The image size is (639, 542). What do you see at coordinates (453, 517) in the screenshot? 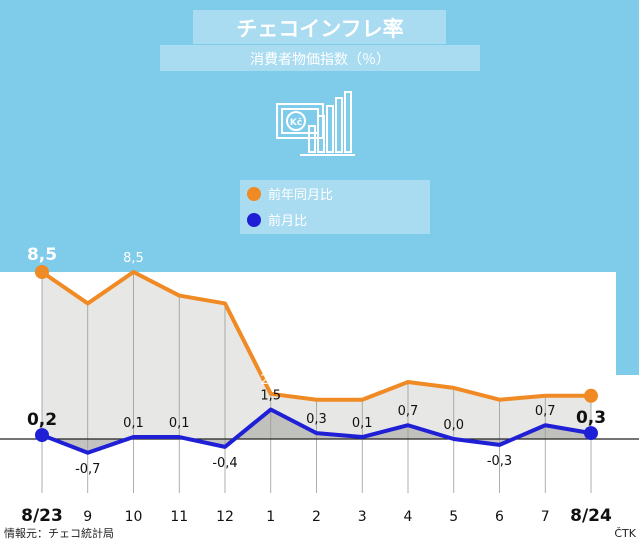
I see `x-tick-label: 5` at bounding box center [453, 517].